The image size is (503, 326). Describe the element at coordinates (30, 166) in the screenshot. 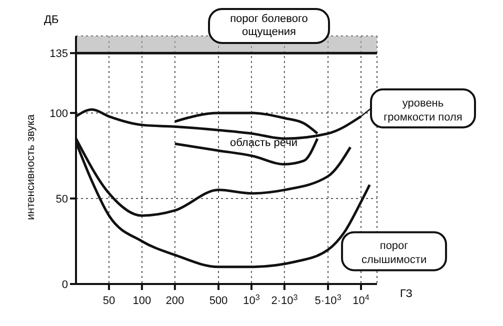

I see `y-axis-title: интенсивность звука` at that location.